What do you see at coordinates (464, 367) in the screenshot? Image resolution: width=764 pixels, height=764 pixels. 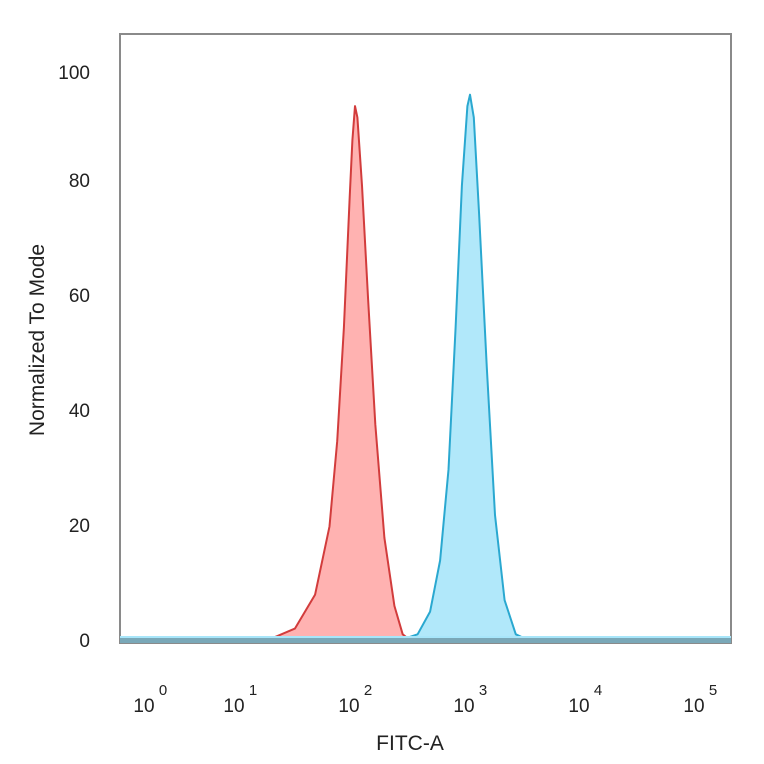 I see `stained-sample-histogram` at bounding box center [464, 367].